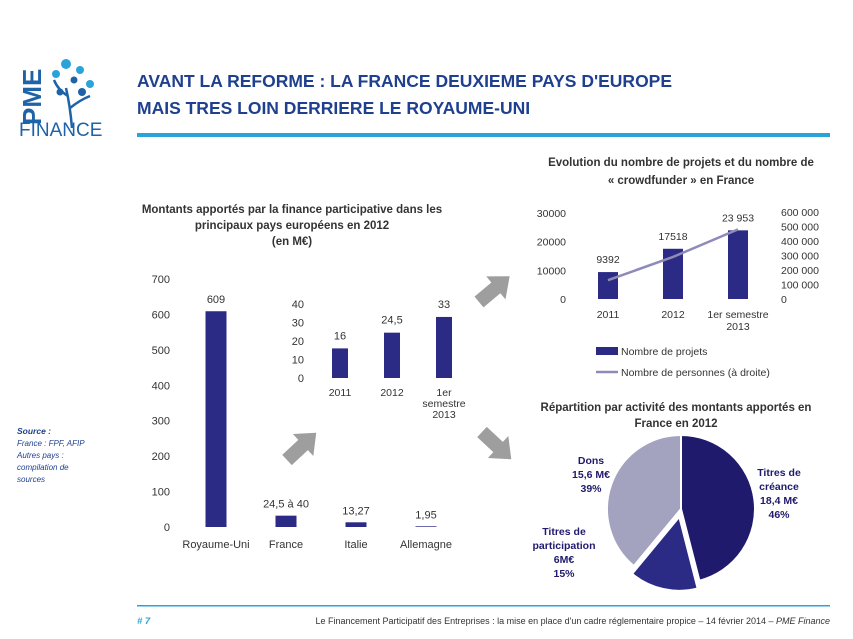  I want to click on y-tick-label: 500, so click(161, 351).